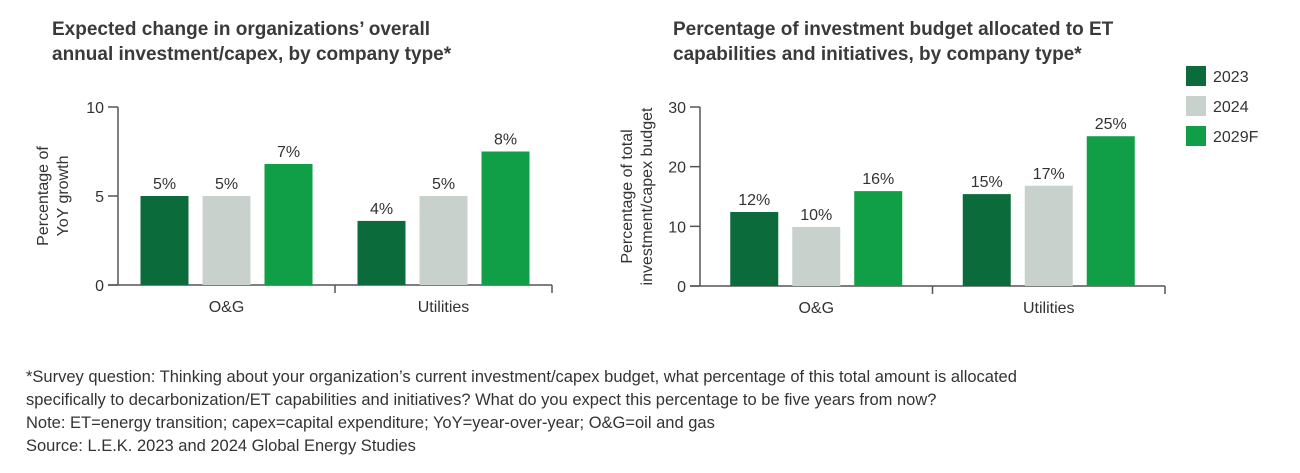 Image resolution: width=1300 pixels, height=473 pixels. What do you see at coordinates (1111, 124) in the screenshot?
I see `value-label: 25%` at bounding box center [1111, 124].